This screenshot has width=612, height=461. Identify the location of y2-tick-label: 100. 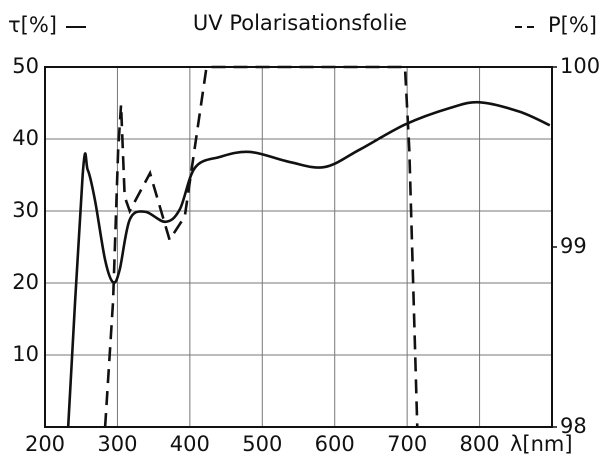
(580, 66).